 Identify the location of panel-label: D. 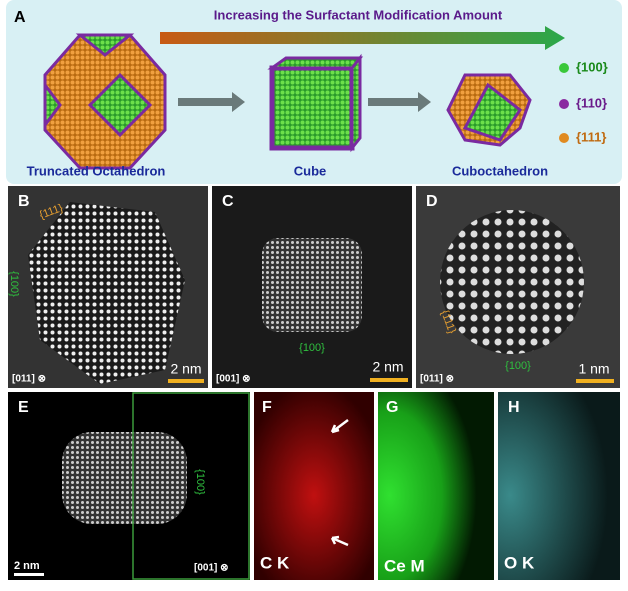
(432, 201).